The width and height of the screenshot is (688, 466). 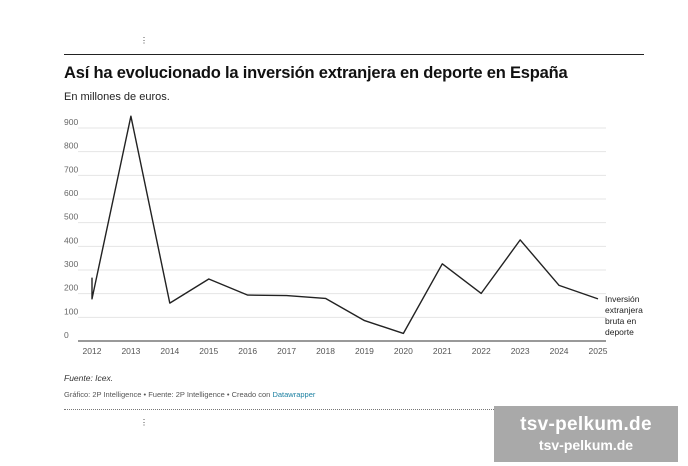 What do you see at coordinates (598, 351) in the screenshot?
I see `x-tick-label: 2025` at bounding box center [598, 351].